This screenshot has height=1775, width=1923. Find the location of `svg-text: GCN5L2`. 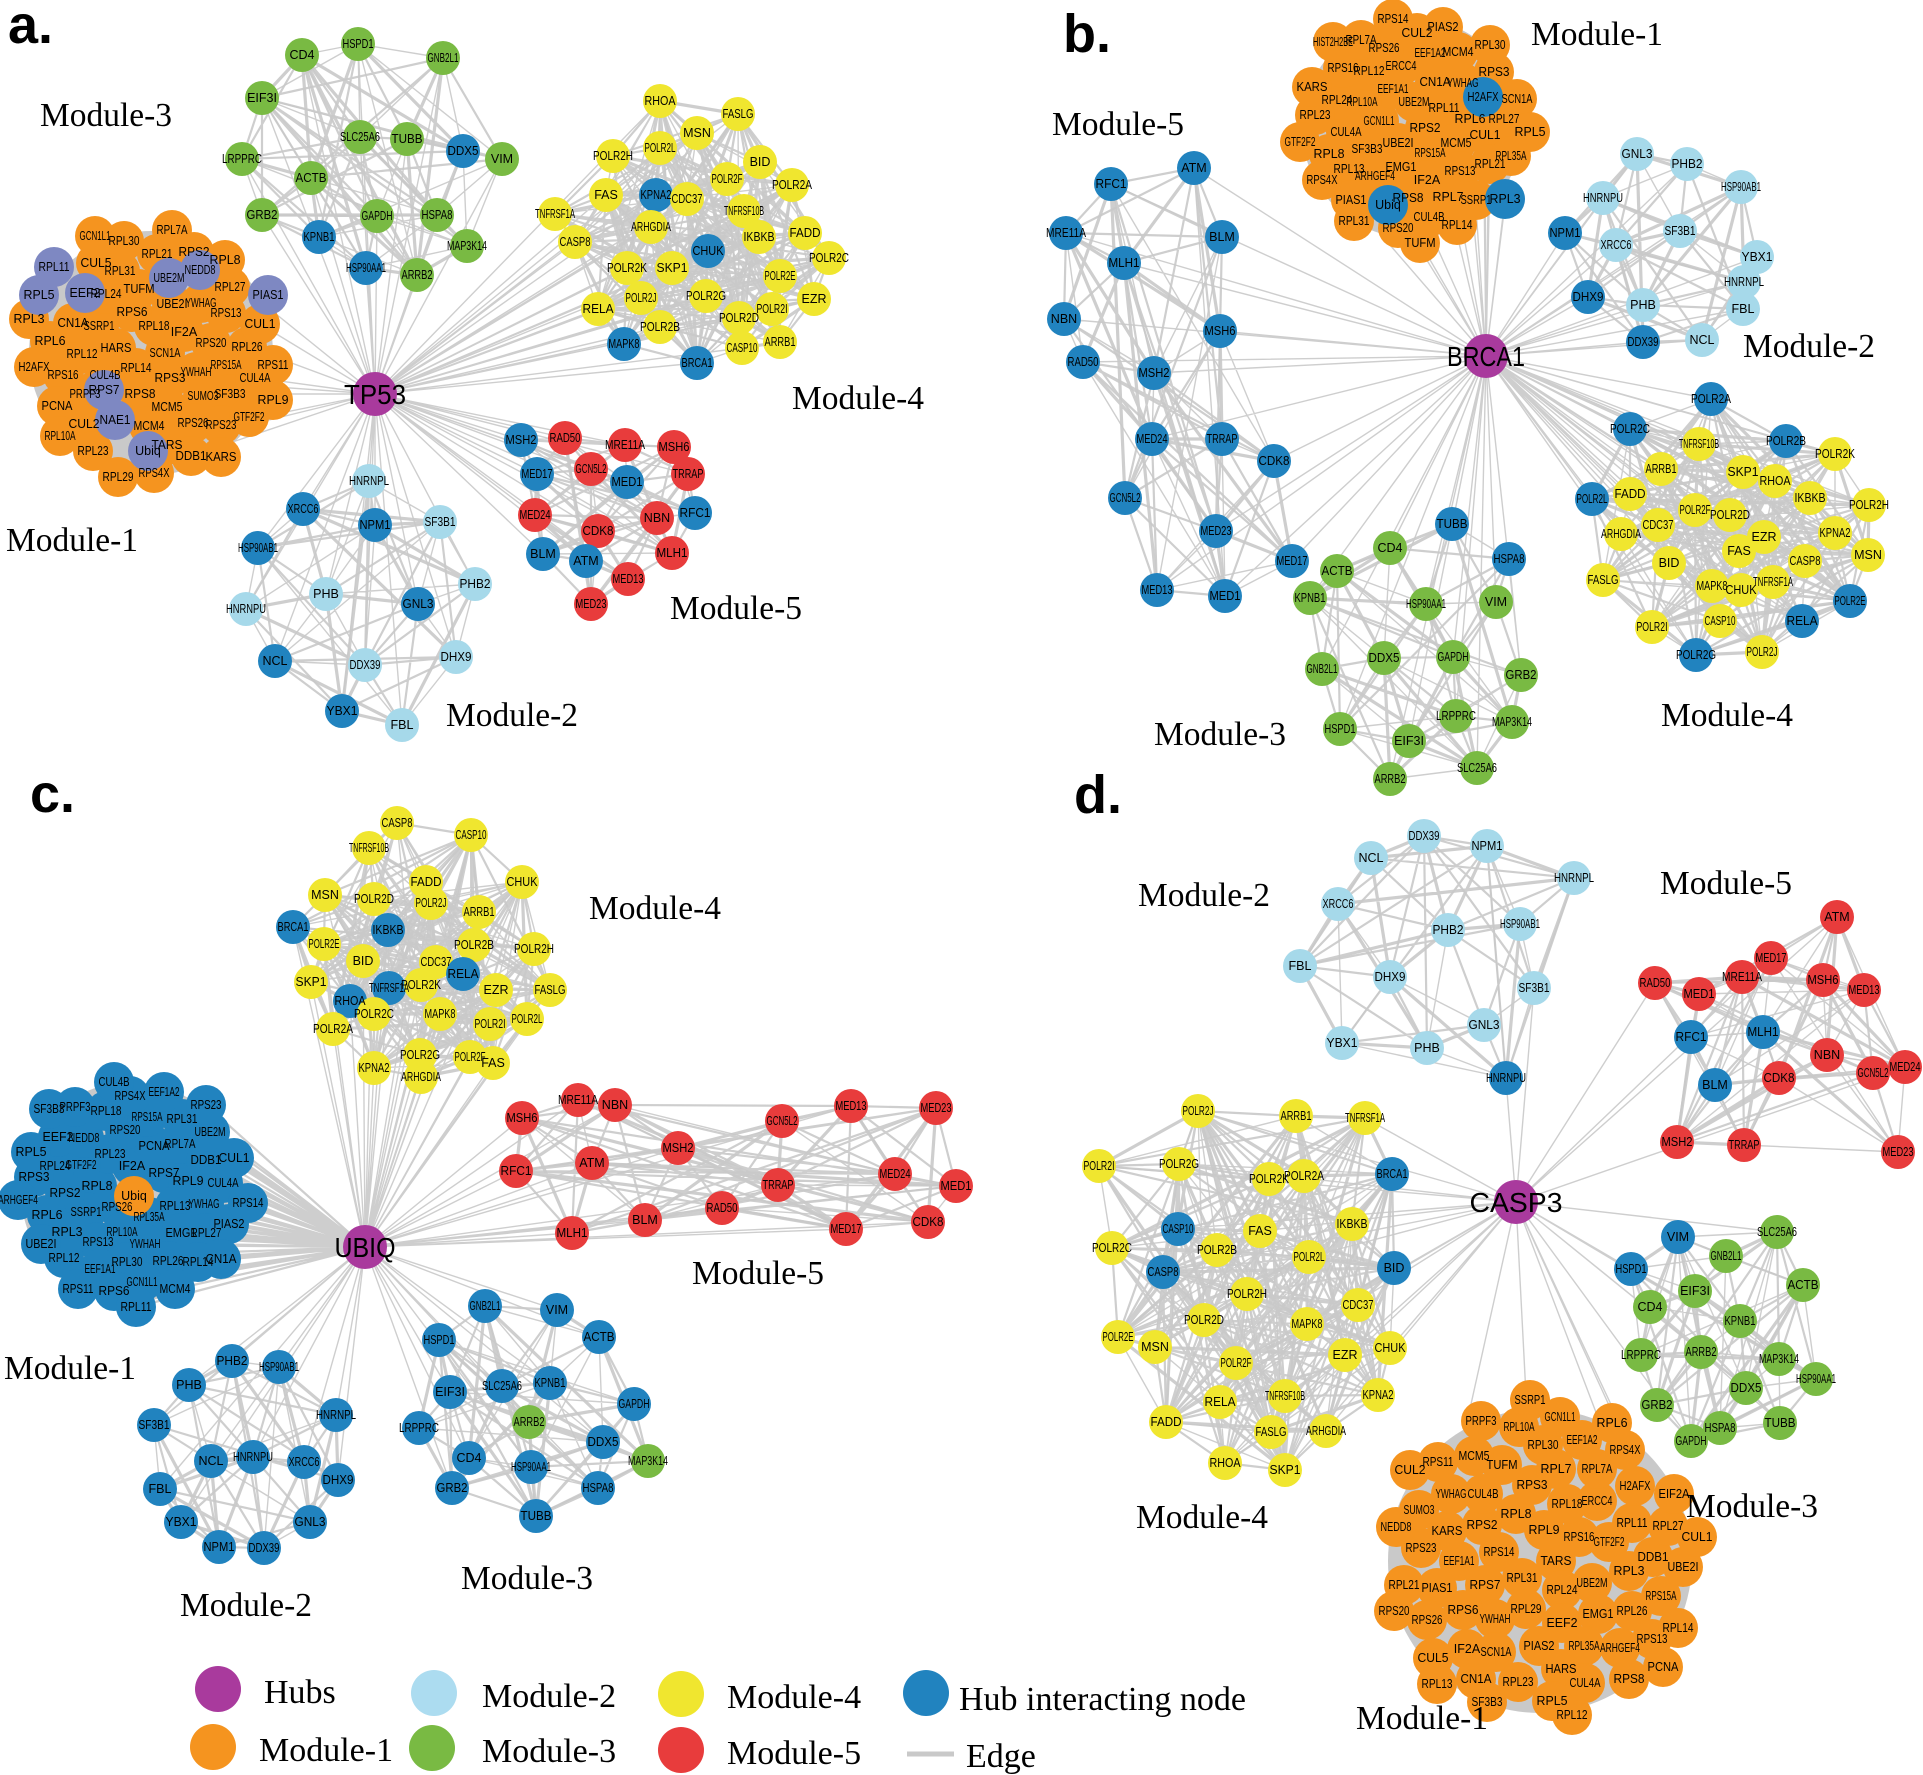

svg-text: GCN5L2 is located at coordinates (591, 469).